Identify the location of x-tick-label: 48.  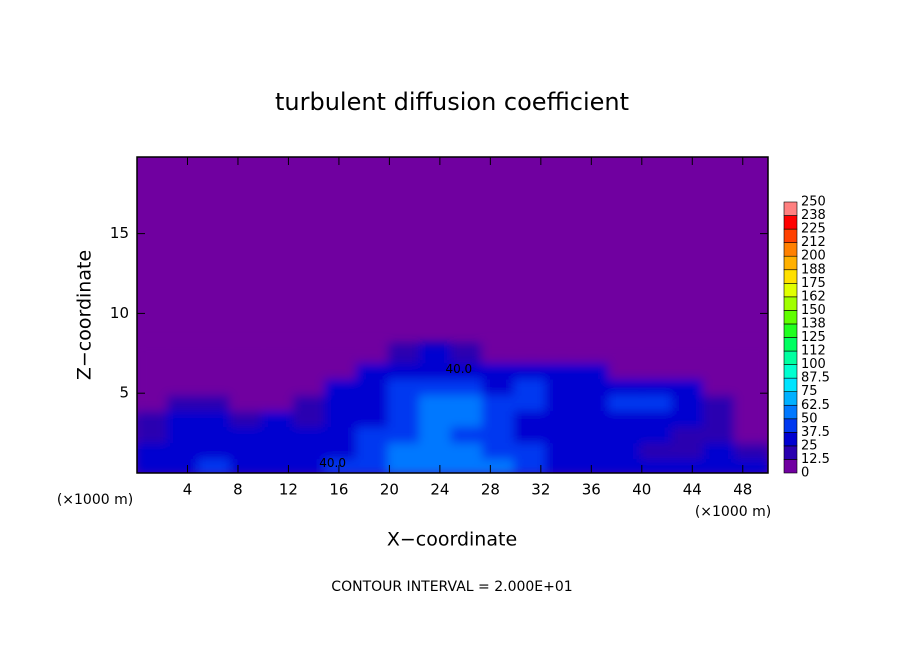
(742, 490).